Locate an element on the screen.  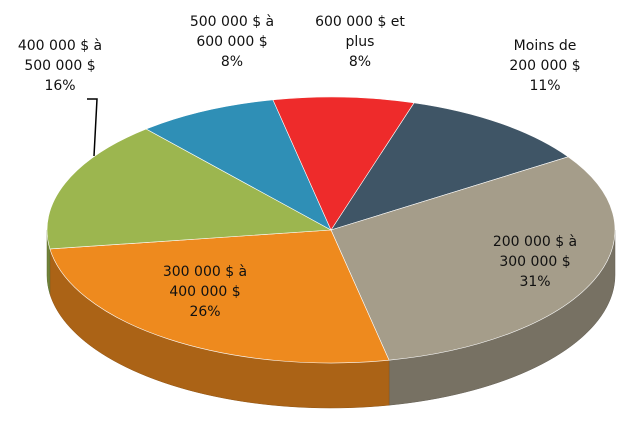
slice-label: 400 000 $ à 500 000 $ 16% is located at coordinates (60, 66).